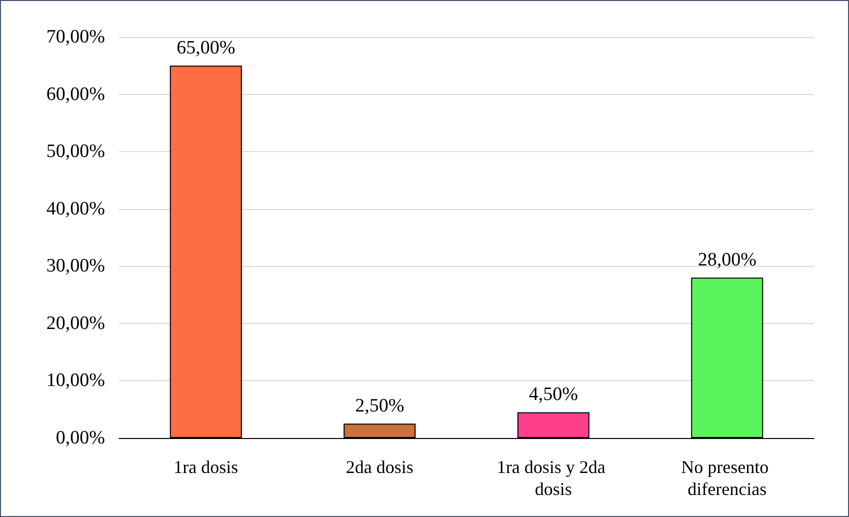 Image resolution: width=849 pixels, height=517 pixels. What do you see at coordinates (553, 478) in the screenshot?
I see `x-tick-label: 1ra dosis y 2da dosis` at bounding box center [553, 478].